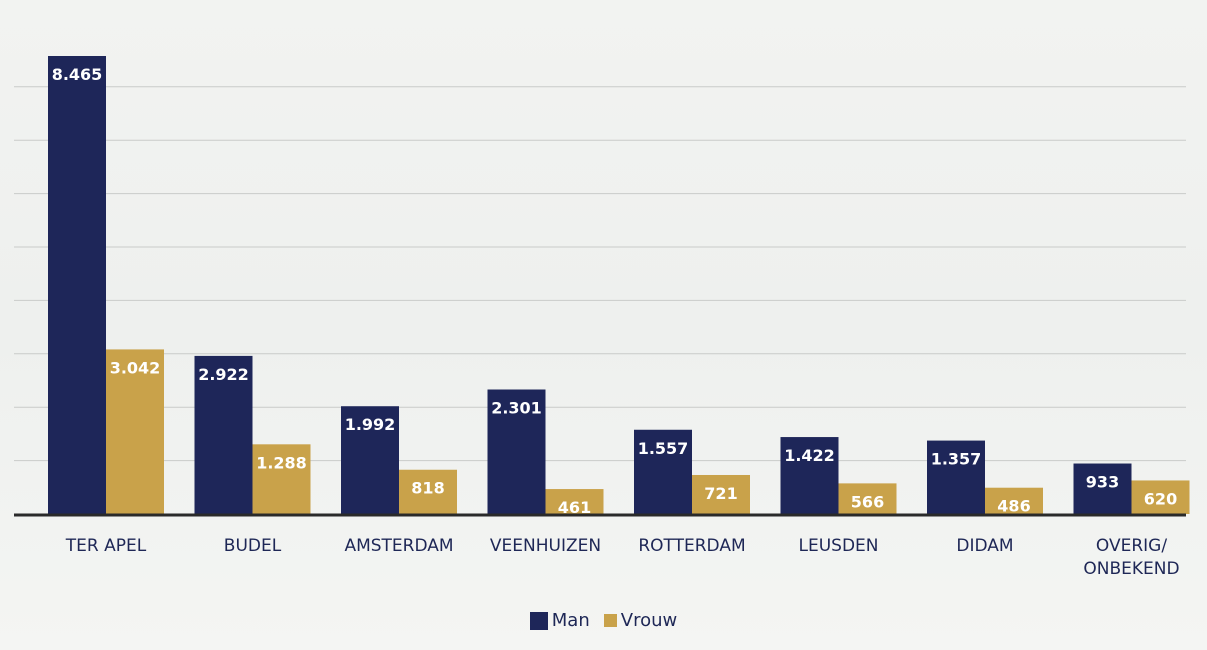 This screenshot has height=650, width=1207. I want to click on x-tick-label-6: DIDAM, so click(984, 546).